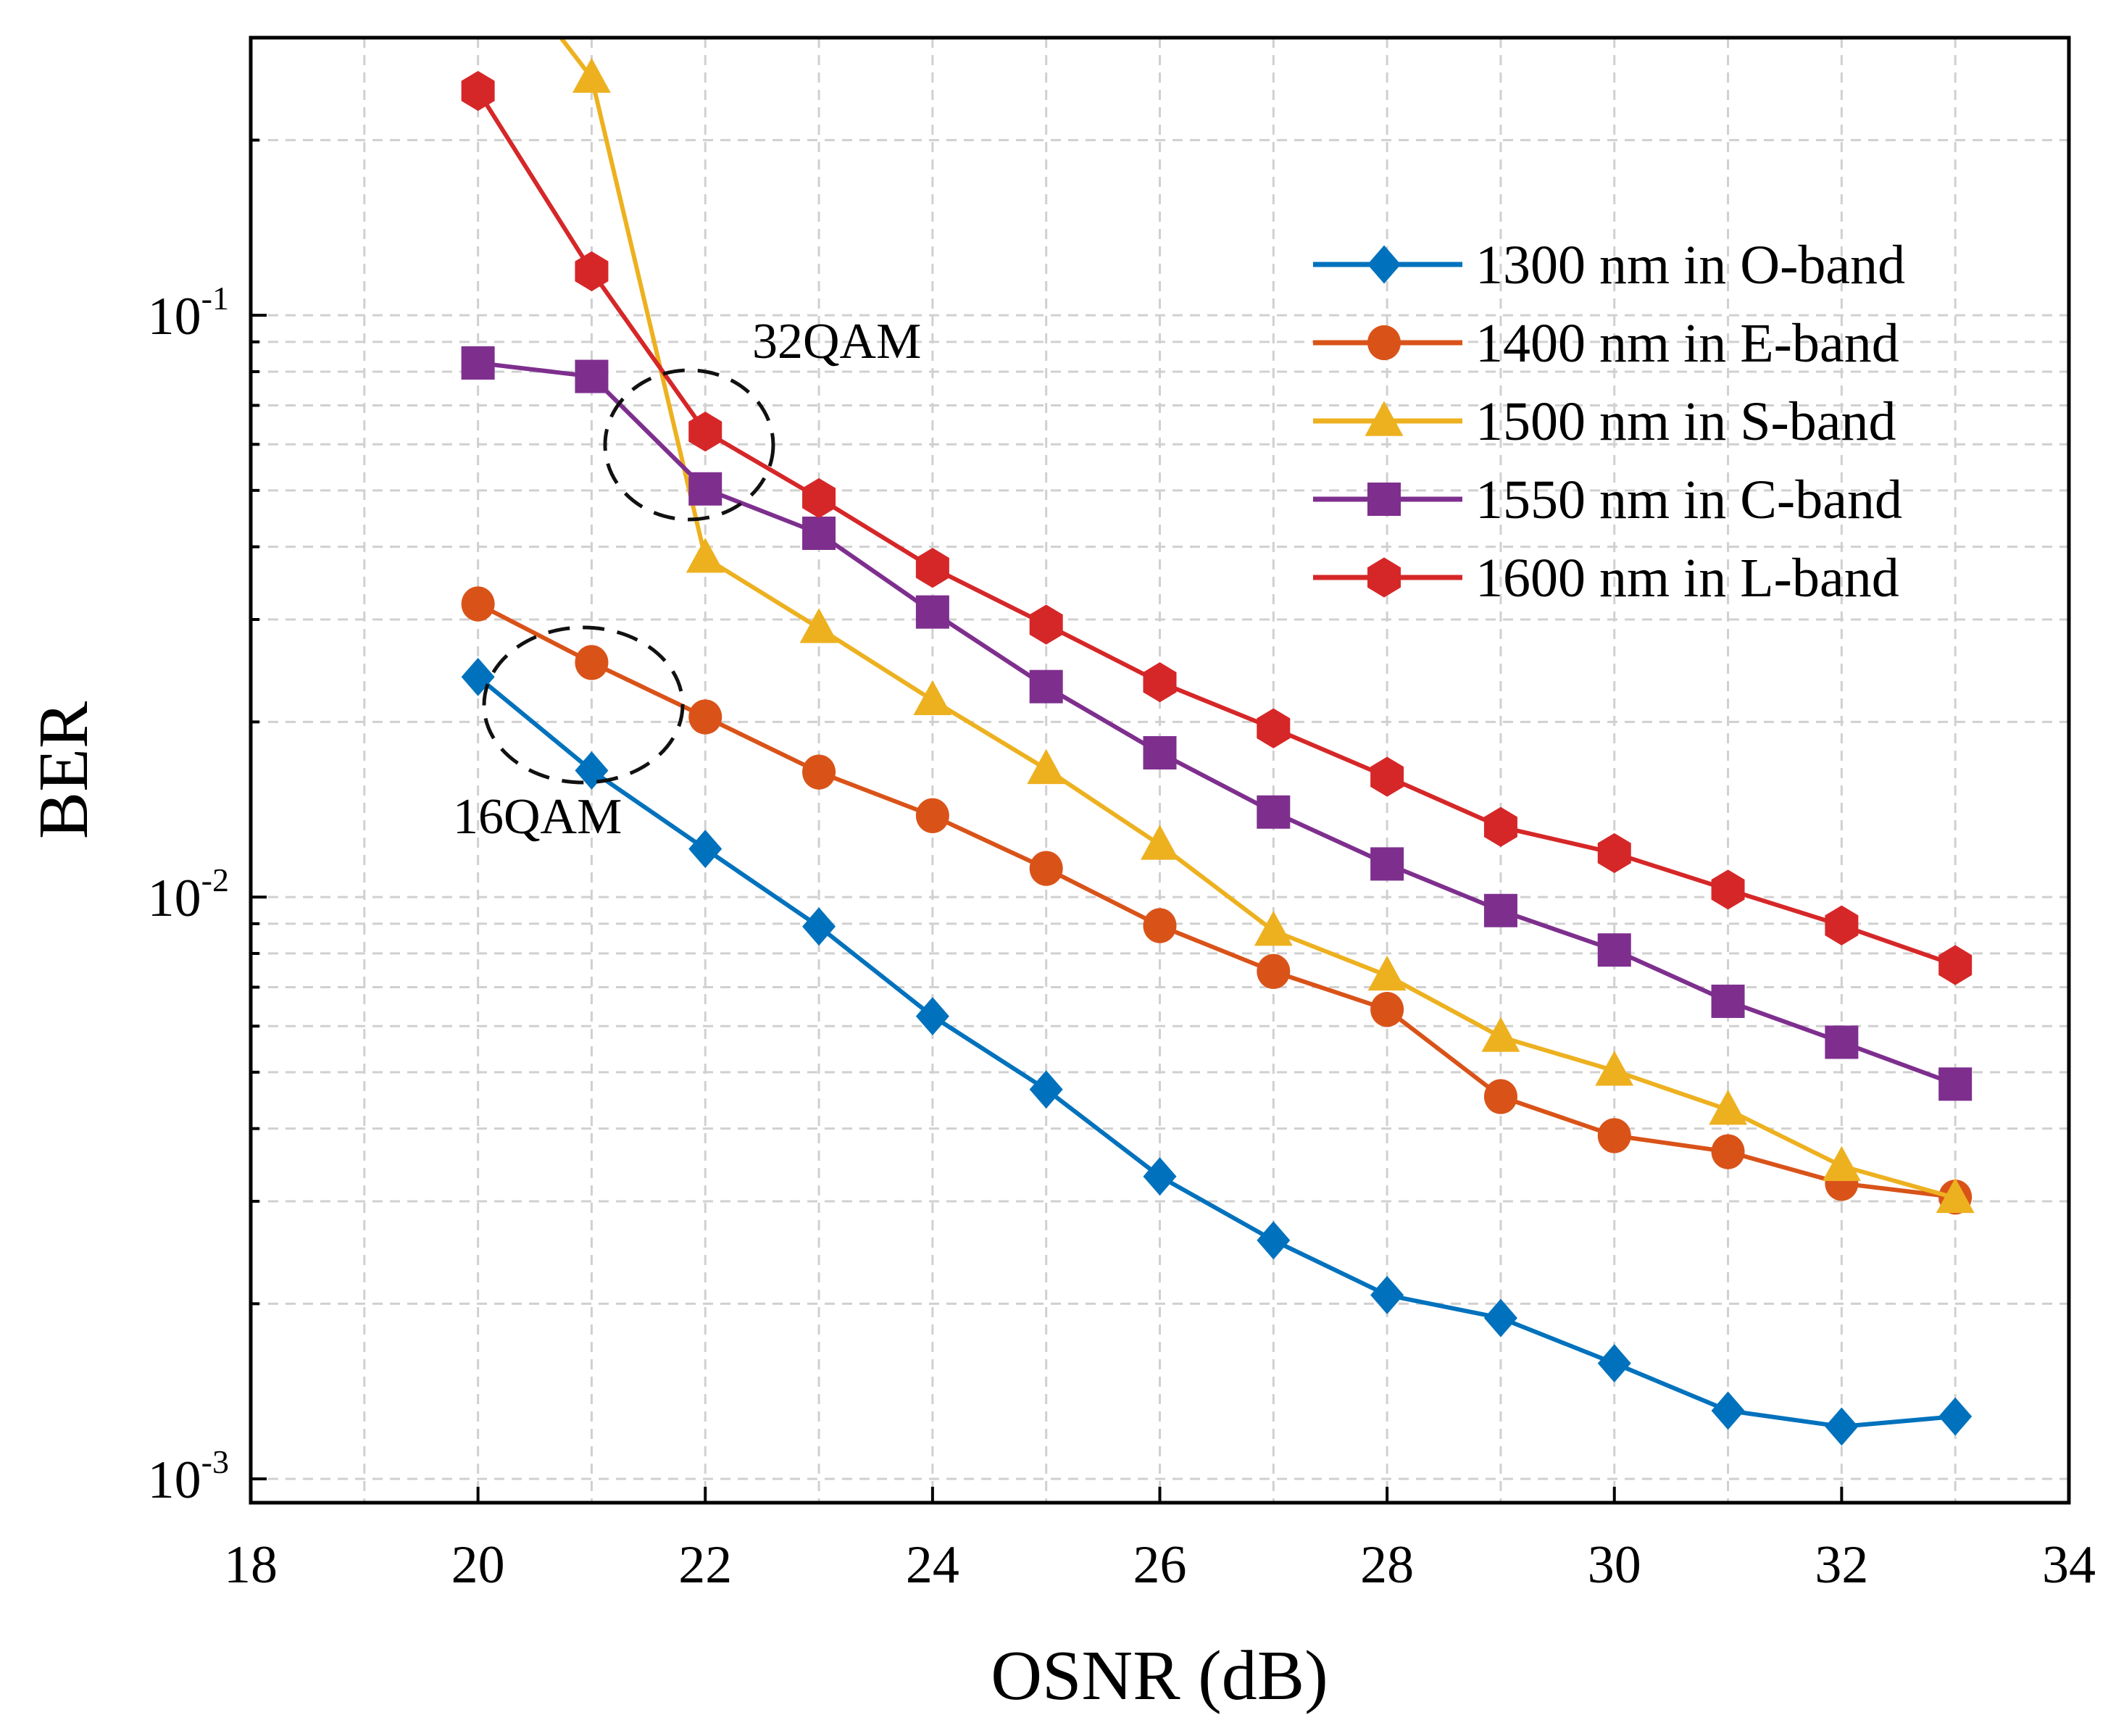 The height and width of the screenshot is (1736, 2116). Describe the element at coordinates (705, 1565) in the screenshot. I see `x-tick-label: 22` at that location.